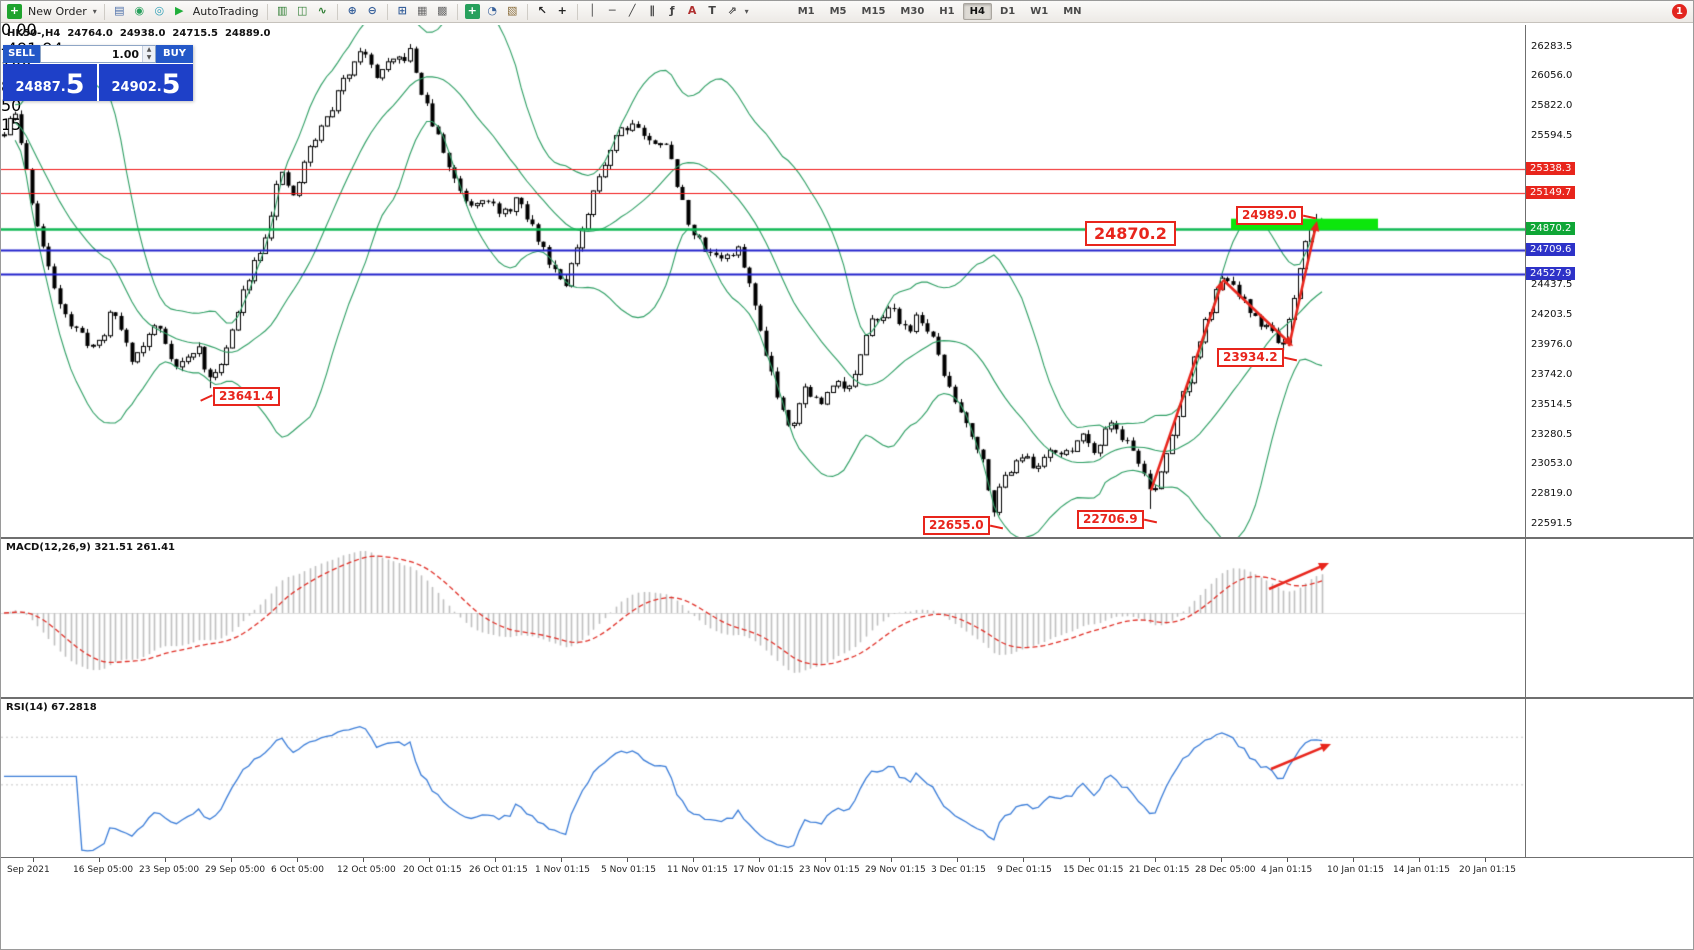 The width and height of the screenshot is (1694, 950). What do you see at coordinates (746, 11) in the screenshot?
I see `arrows-caret: ▾` at bounding box center [746, 11].